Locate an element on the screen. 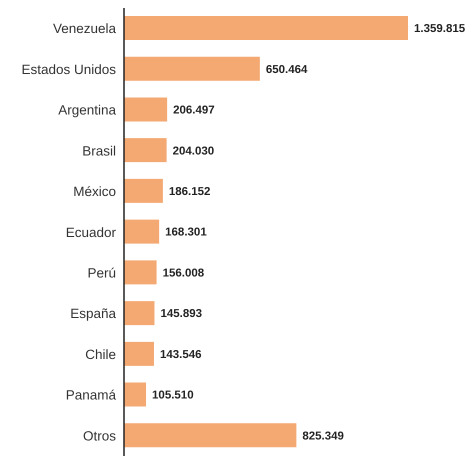 Image resolution: width=472 pixels, height=456 pixels. data-label: 143.546 is located at coordinates (181, 354).